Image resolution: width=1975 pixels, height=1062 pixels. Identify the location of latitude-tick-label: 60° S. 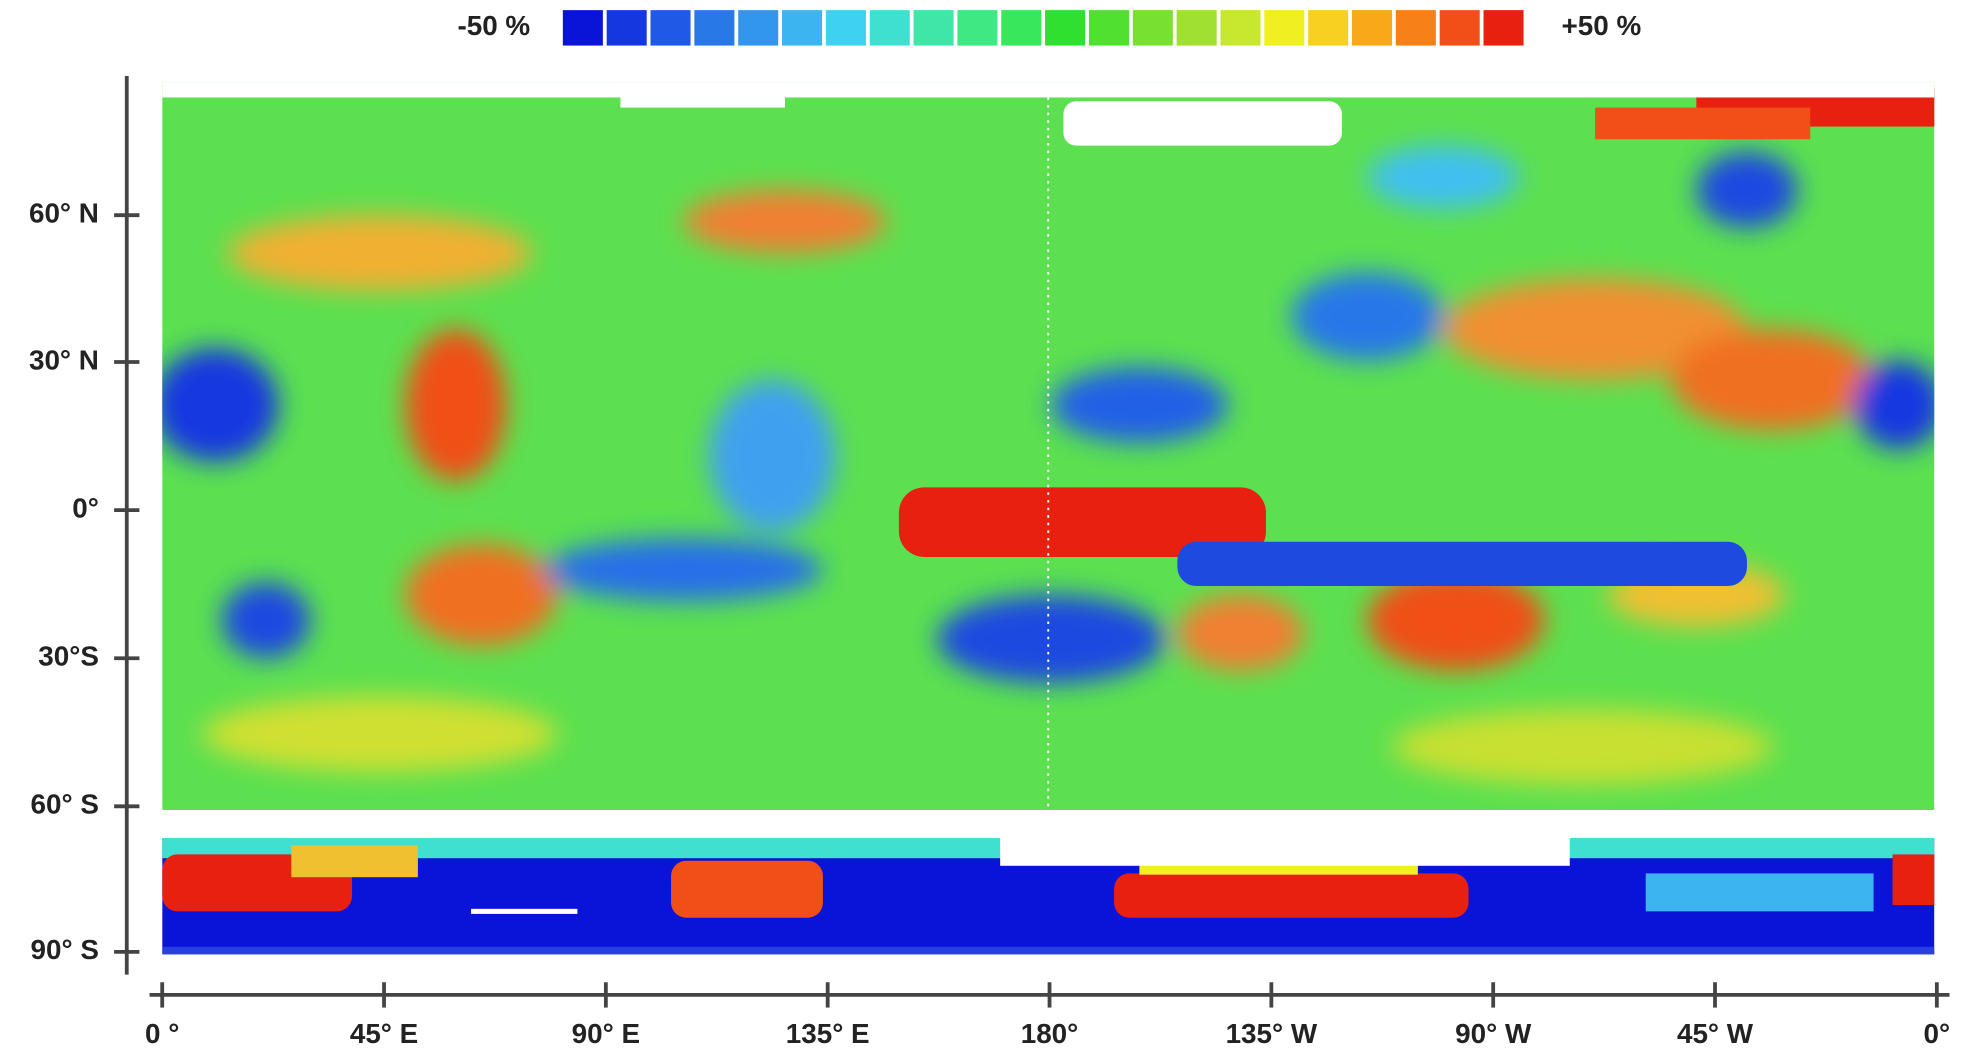
(65, 804).